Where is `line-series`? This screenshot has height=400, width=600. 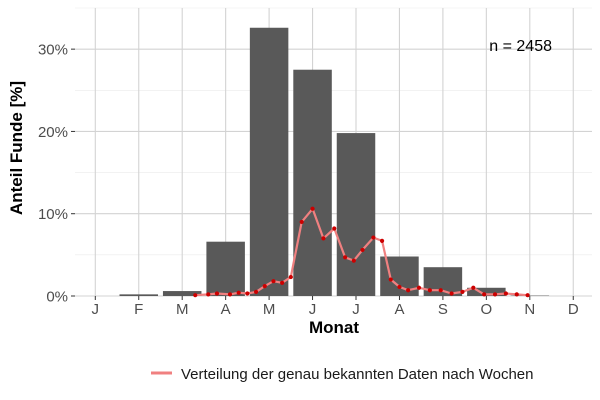
line-series is located at coordinates (361, 252).